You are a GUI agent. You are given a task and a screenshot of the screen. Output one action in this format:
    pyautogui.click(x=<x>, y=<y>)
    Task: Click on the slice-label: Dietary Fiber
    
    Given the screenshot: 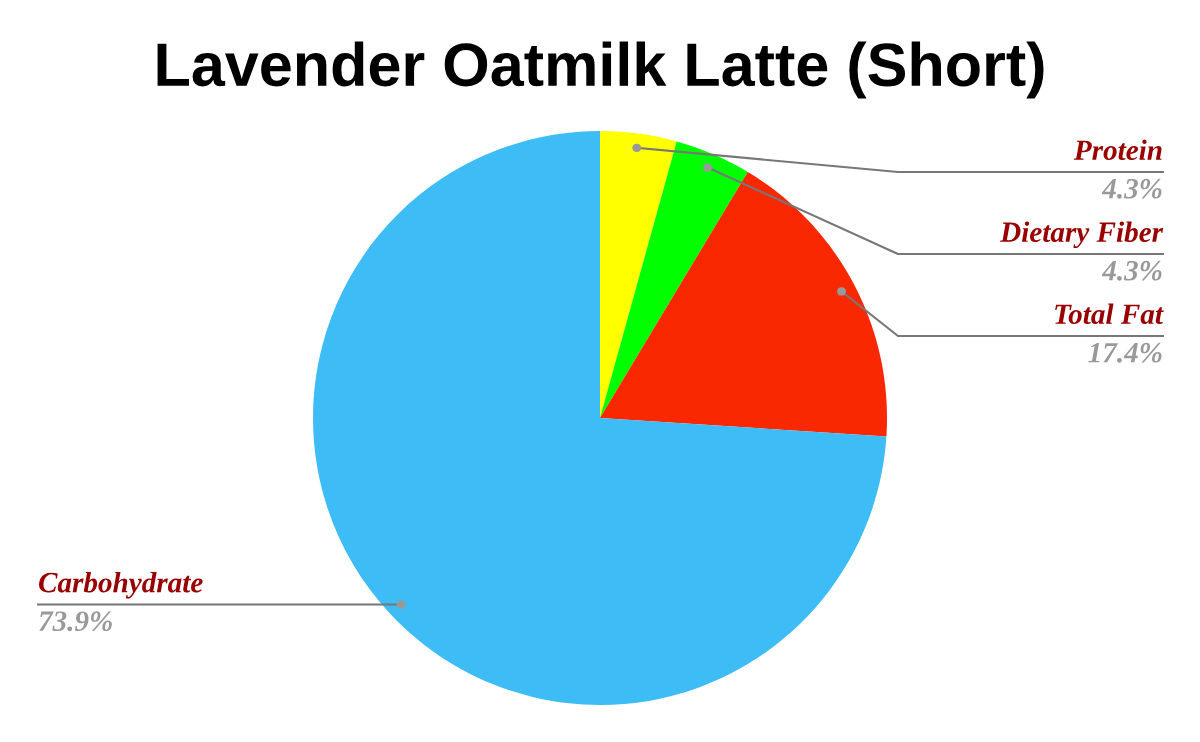 What is the action you would take?
    pyautogui.click(x=1081, y=234)
    